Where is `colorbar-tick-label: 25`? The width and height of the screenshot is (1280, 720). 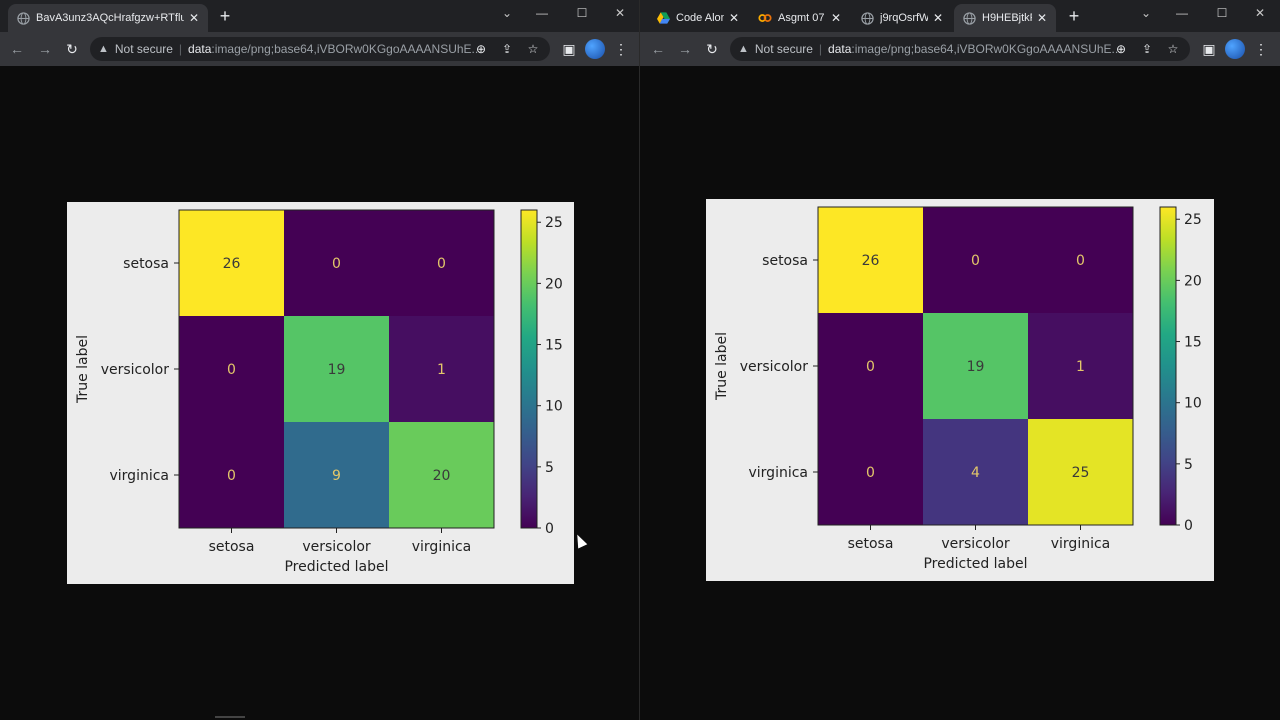 colorbar-tick-label: 25 is located at coordinates (1193, 220).